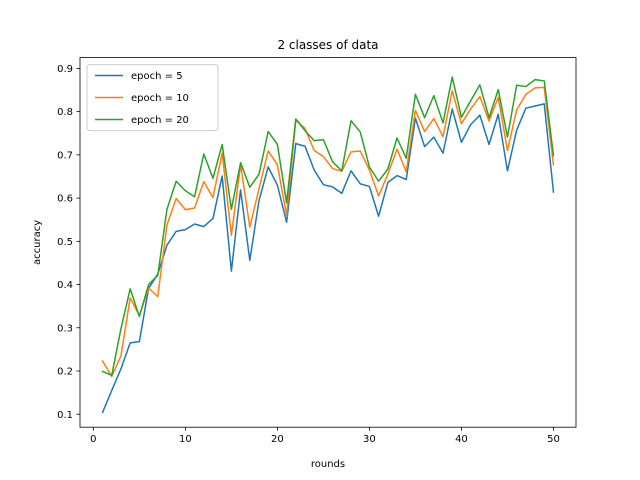  What do you see at coordinates (369, 439) in the screenshot?
I see `x-tick-label: 30` at bounding box center [369, 439].